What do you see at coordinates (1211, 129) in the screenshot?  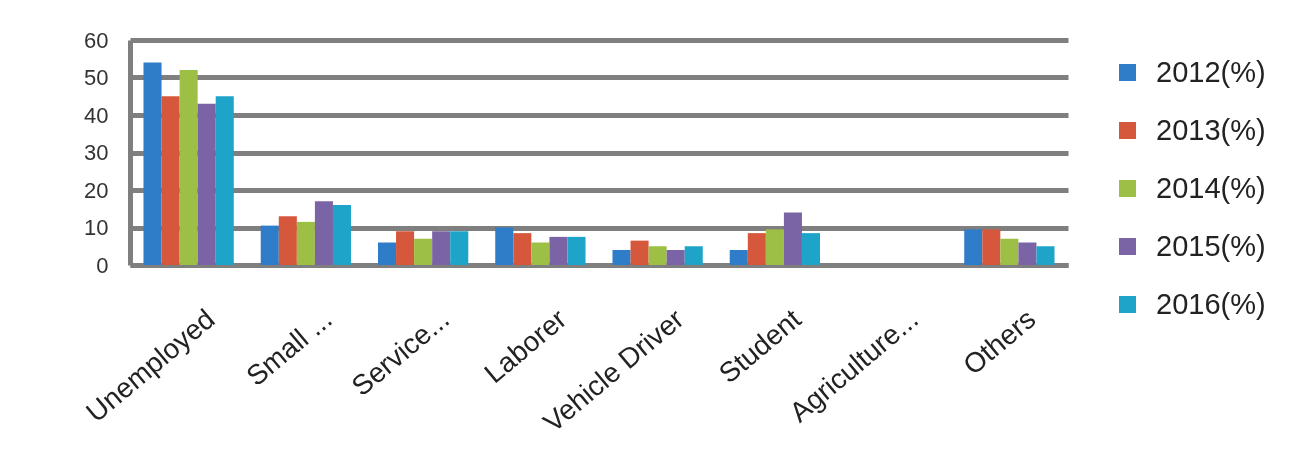 I see `legend-label: 2013(%)` at bounding box center [1211, 129].